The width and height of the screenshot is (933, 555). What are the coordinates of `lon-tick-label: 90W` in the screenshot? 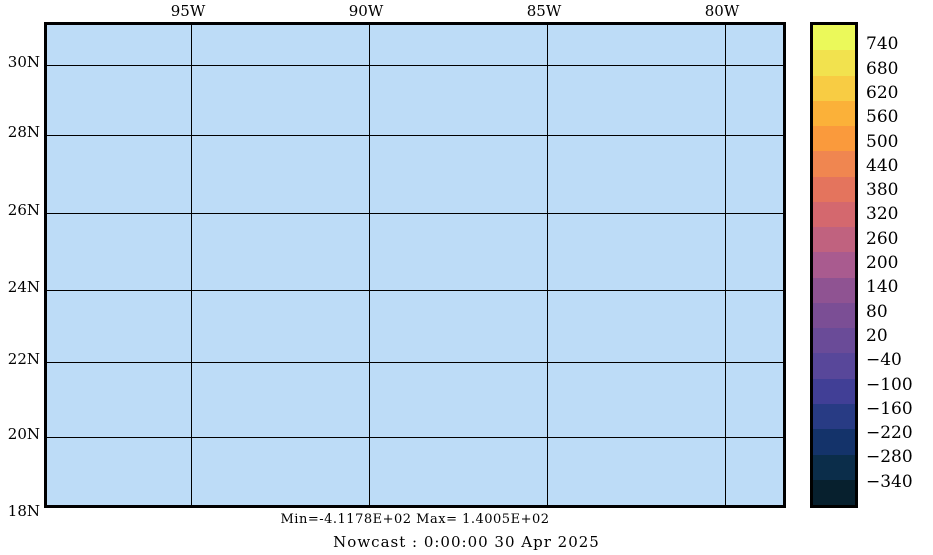 It's located at (366, 11).